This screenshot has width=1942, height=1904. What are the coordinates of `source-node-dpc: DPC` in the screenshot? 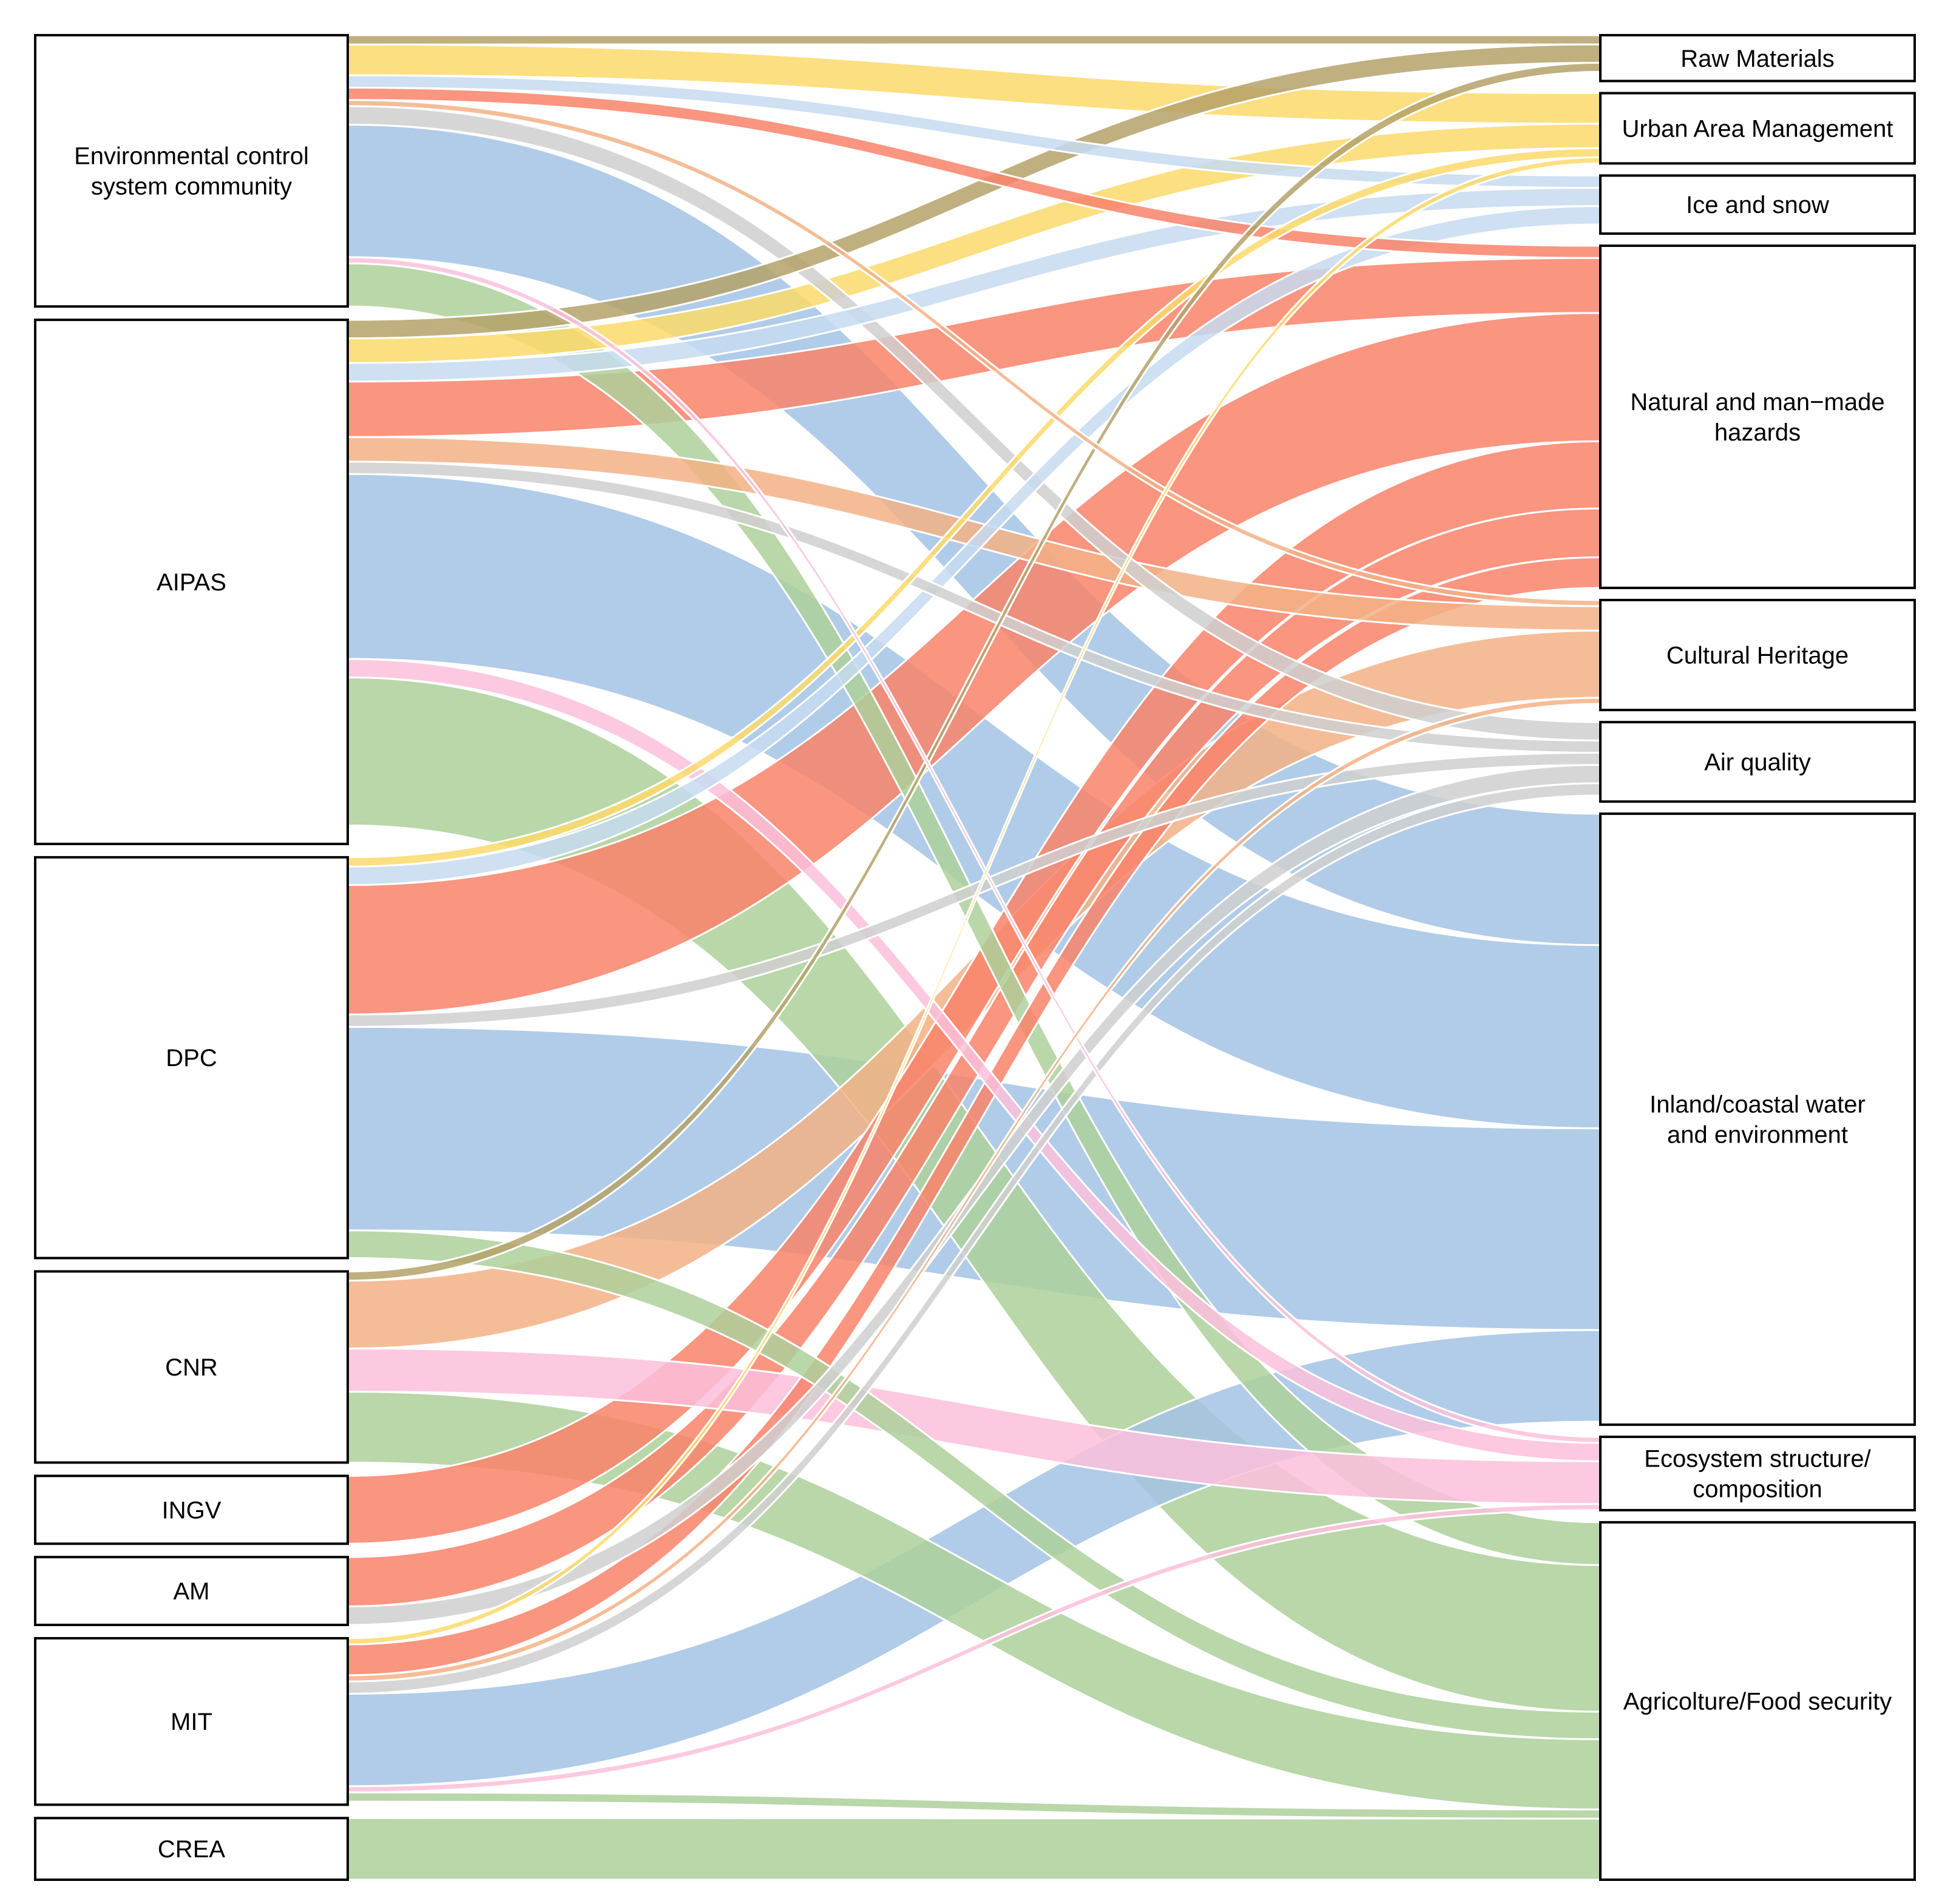 It's located at (191, 1058).